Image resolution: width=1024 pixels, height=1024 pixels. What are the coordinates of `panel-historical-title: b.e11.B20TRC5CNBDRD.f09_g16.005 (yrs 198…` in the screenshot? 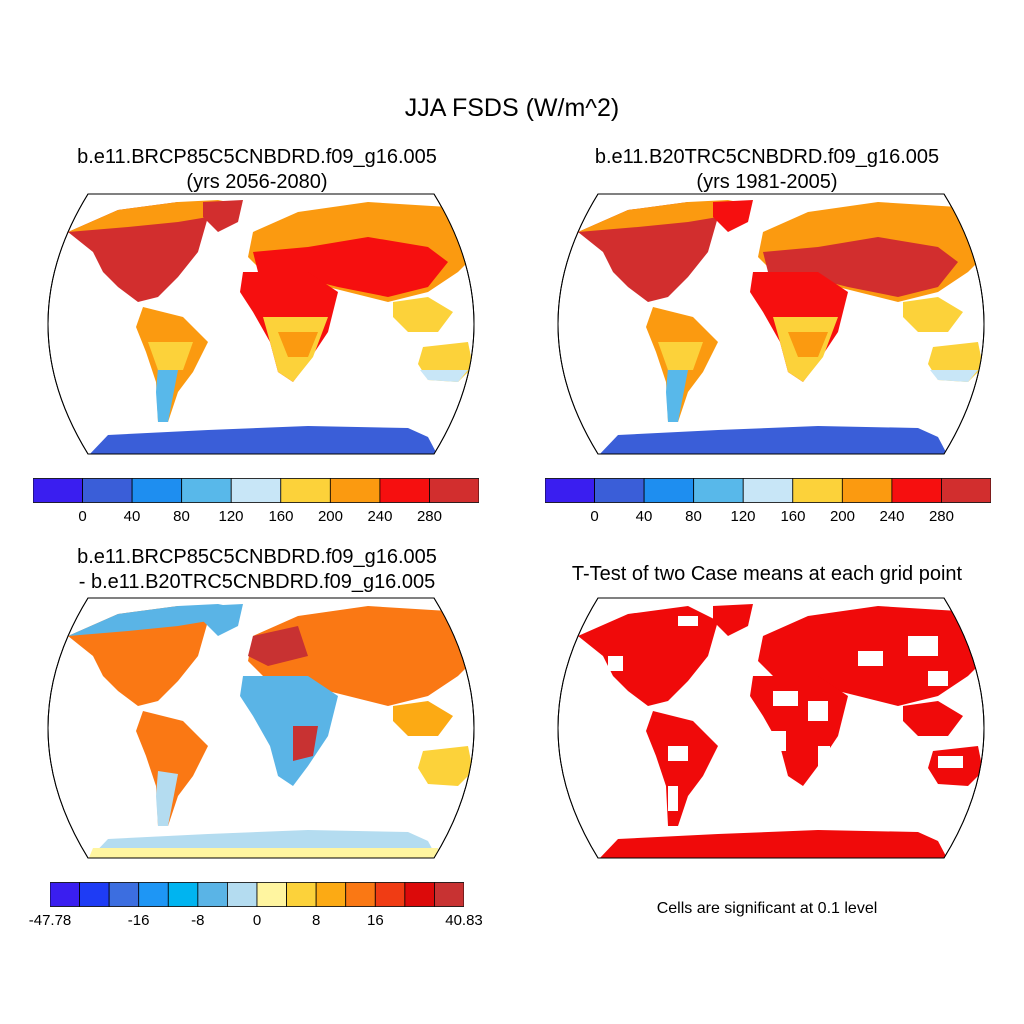 It's located at (767, 170).